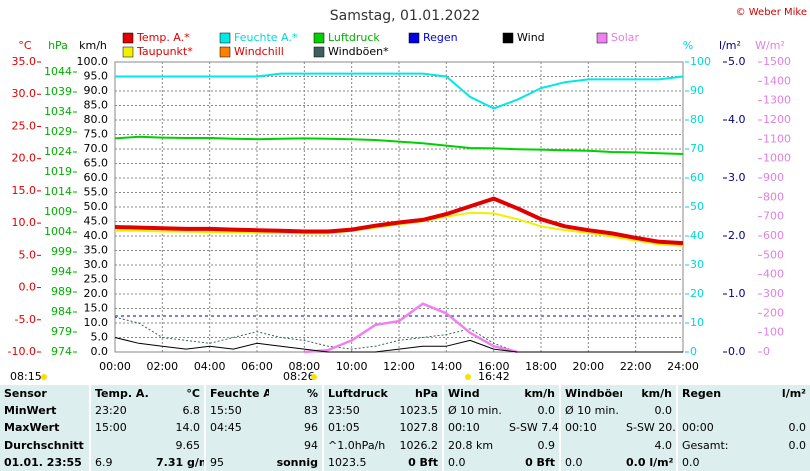 This screenshot has width=810, height=471. What do you see at coordinates (120, 462) in the screenshot?
I see `table-cell: 6.9` at bounding box center [120, 462].